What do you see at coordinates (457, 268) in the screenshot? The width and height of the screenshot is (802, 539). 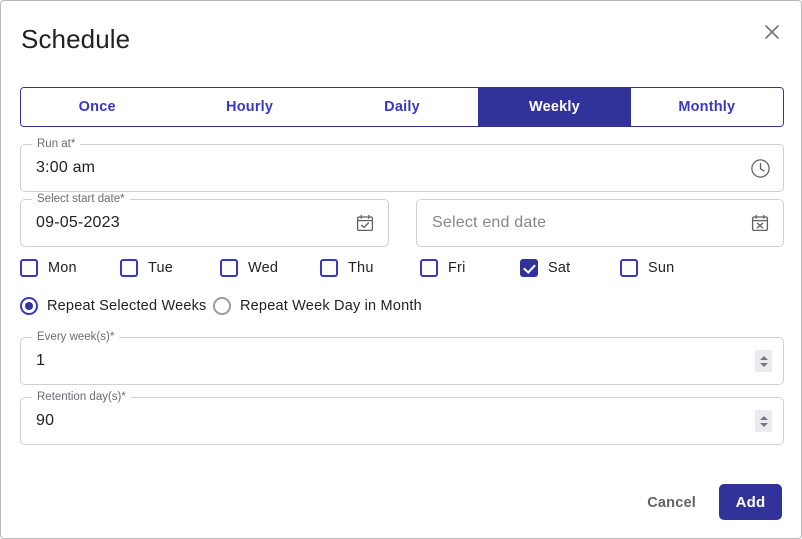 I see `checkbox-label-fri: Fri` at bounding box center [457, 268].